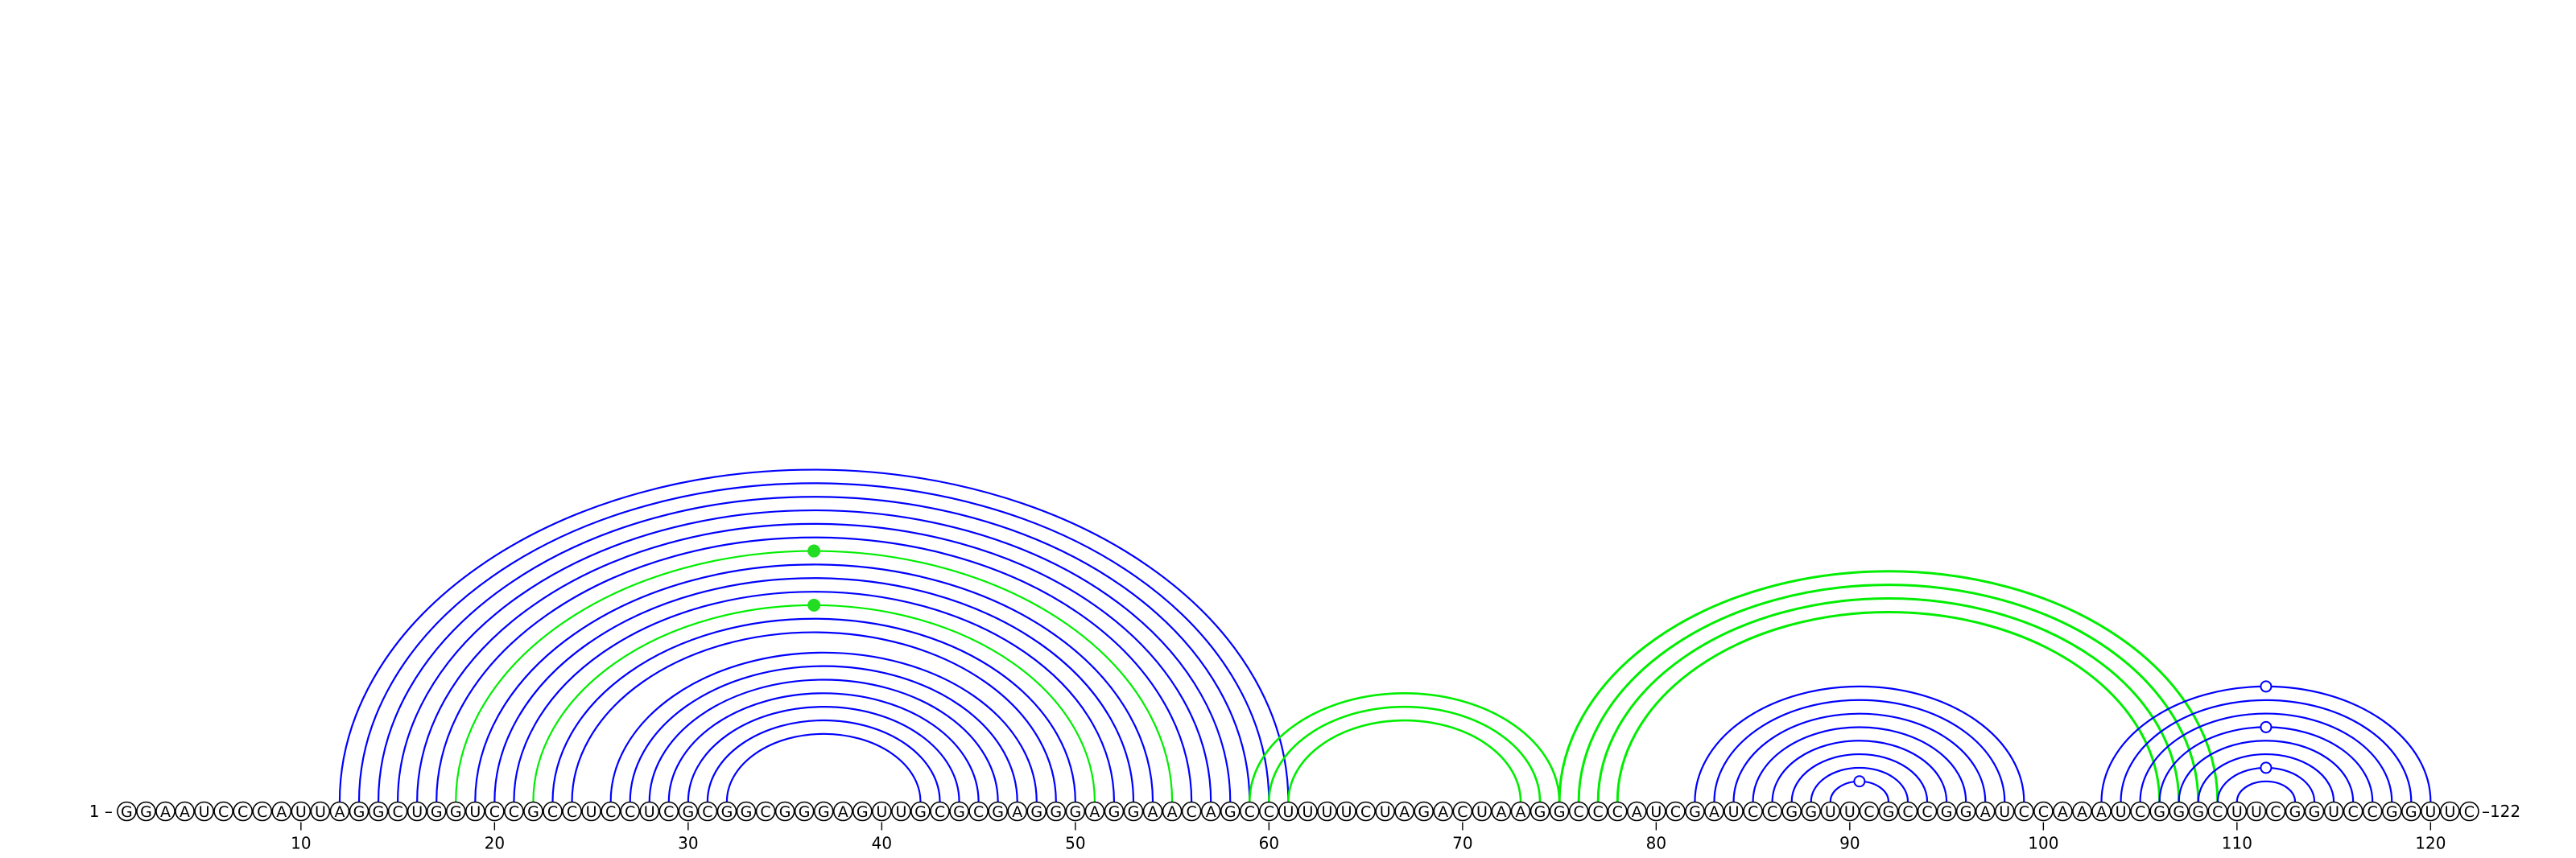 This screenshot has height=858, width=2576. What do you see at coordinates (1462, 844) in the screenshot?
I see `tick-label: 70` at bounding box center [1462, 844].